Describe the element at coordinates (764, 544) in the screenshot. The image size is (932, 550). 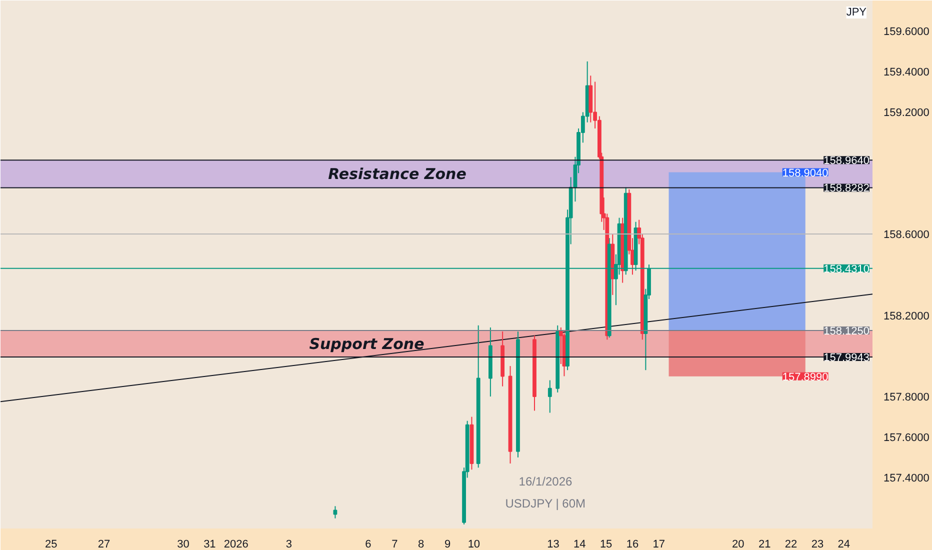
I see `x-tick-label: 21` at that location.